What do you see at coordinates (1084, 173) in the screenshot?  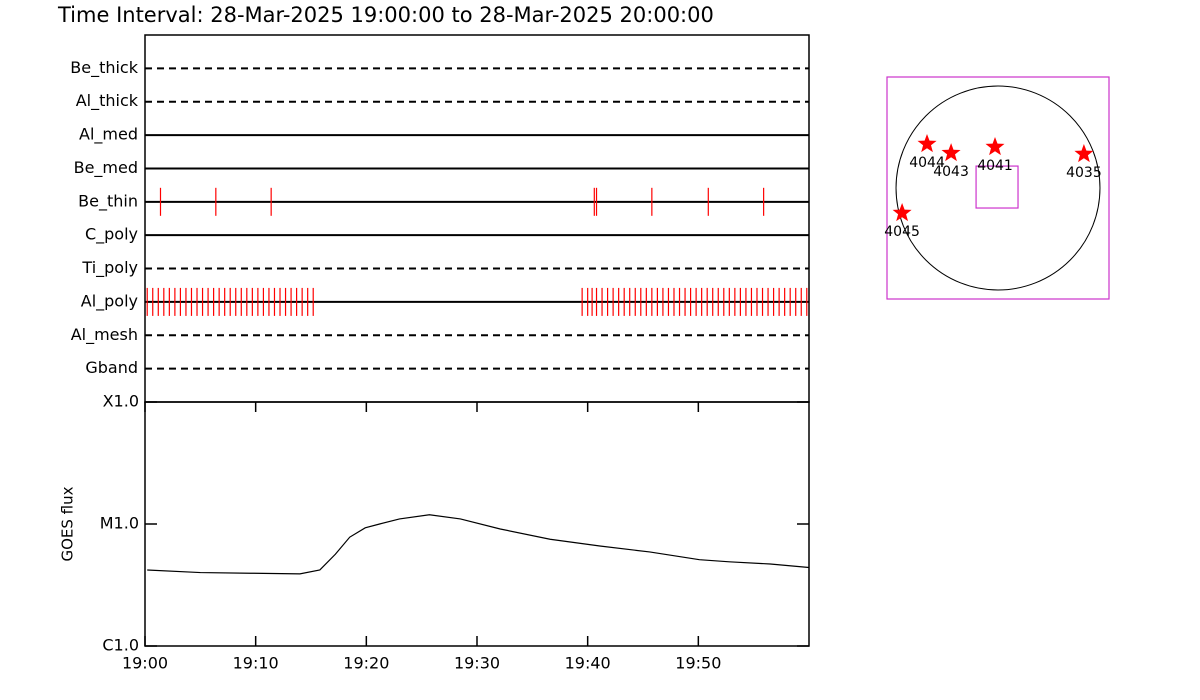 I see `region-label: 4035` at bounding box center [1084, 173].